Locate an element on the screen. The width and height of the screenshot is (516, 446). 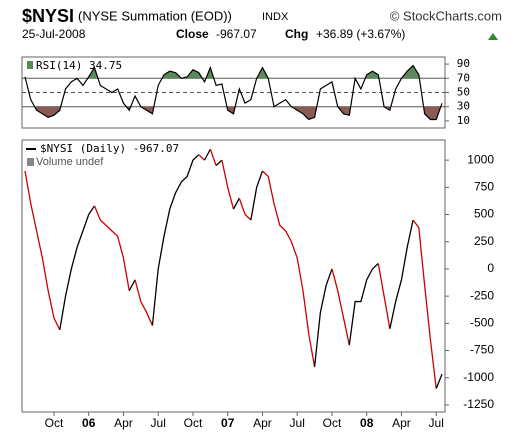
y-tick-label: 250 is located at coordinates (484, 241).